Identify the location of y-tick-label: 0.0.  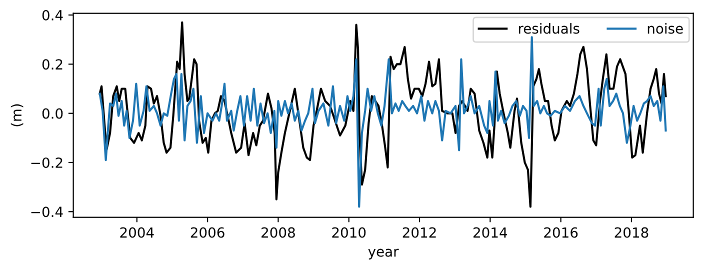
(52, 113).